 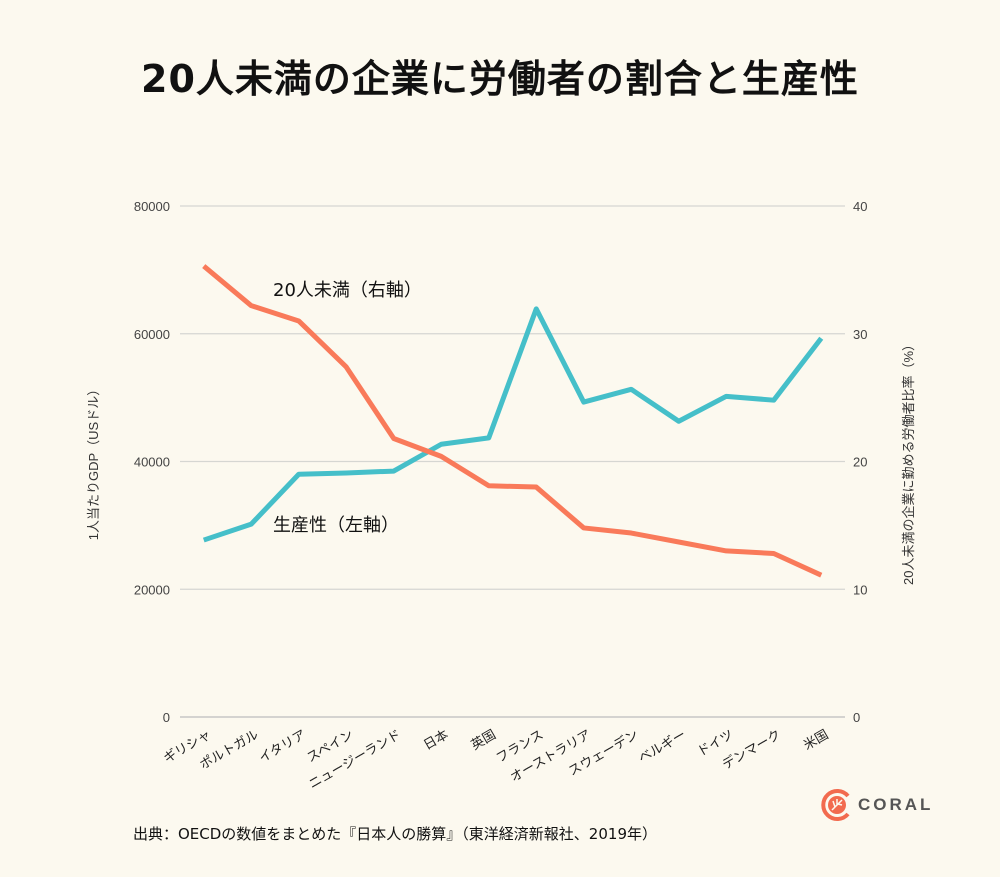 I want to click on y-left-tick-label: 80000, so click(x=152, y=206).